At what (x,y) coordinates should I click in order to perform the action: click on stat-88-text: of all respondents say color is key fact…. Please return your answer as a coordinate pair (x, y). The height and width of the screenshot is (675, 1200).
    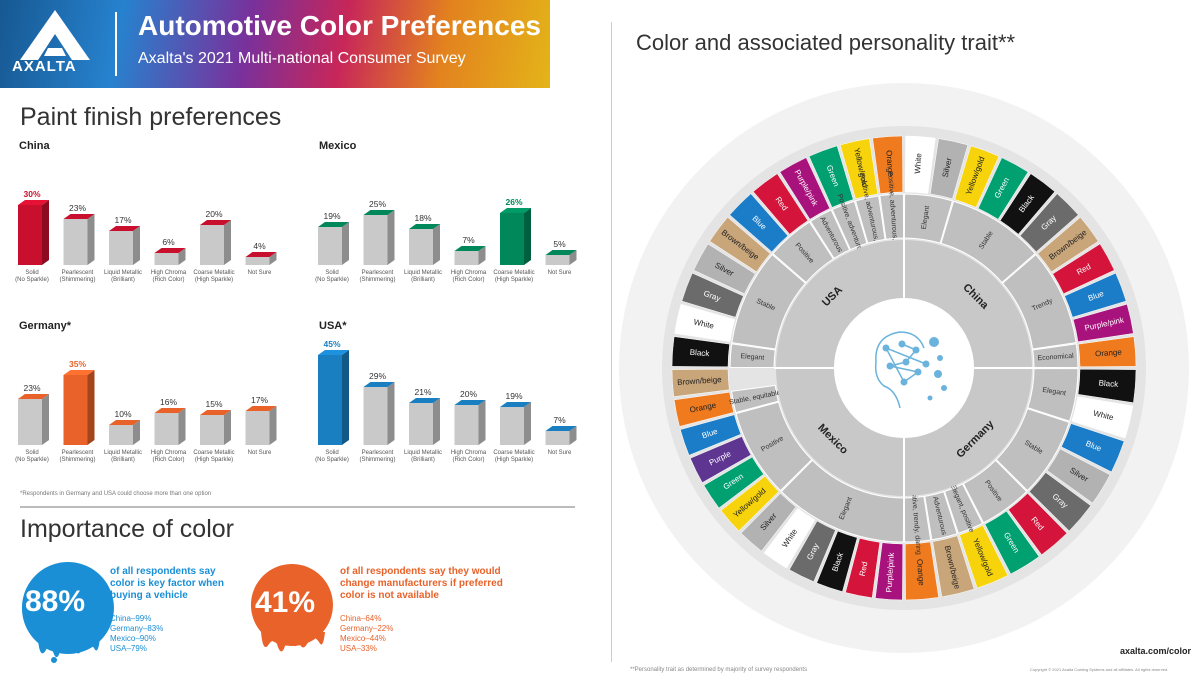
    Looking at the image, I should click on (167, 583).